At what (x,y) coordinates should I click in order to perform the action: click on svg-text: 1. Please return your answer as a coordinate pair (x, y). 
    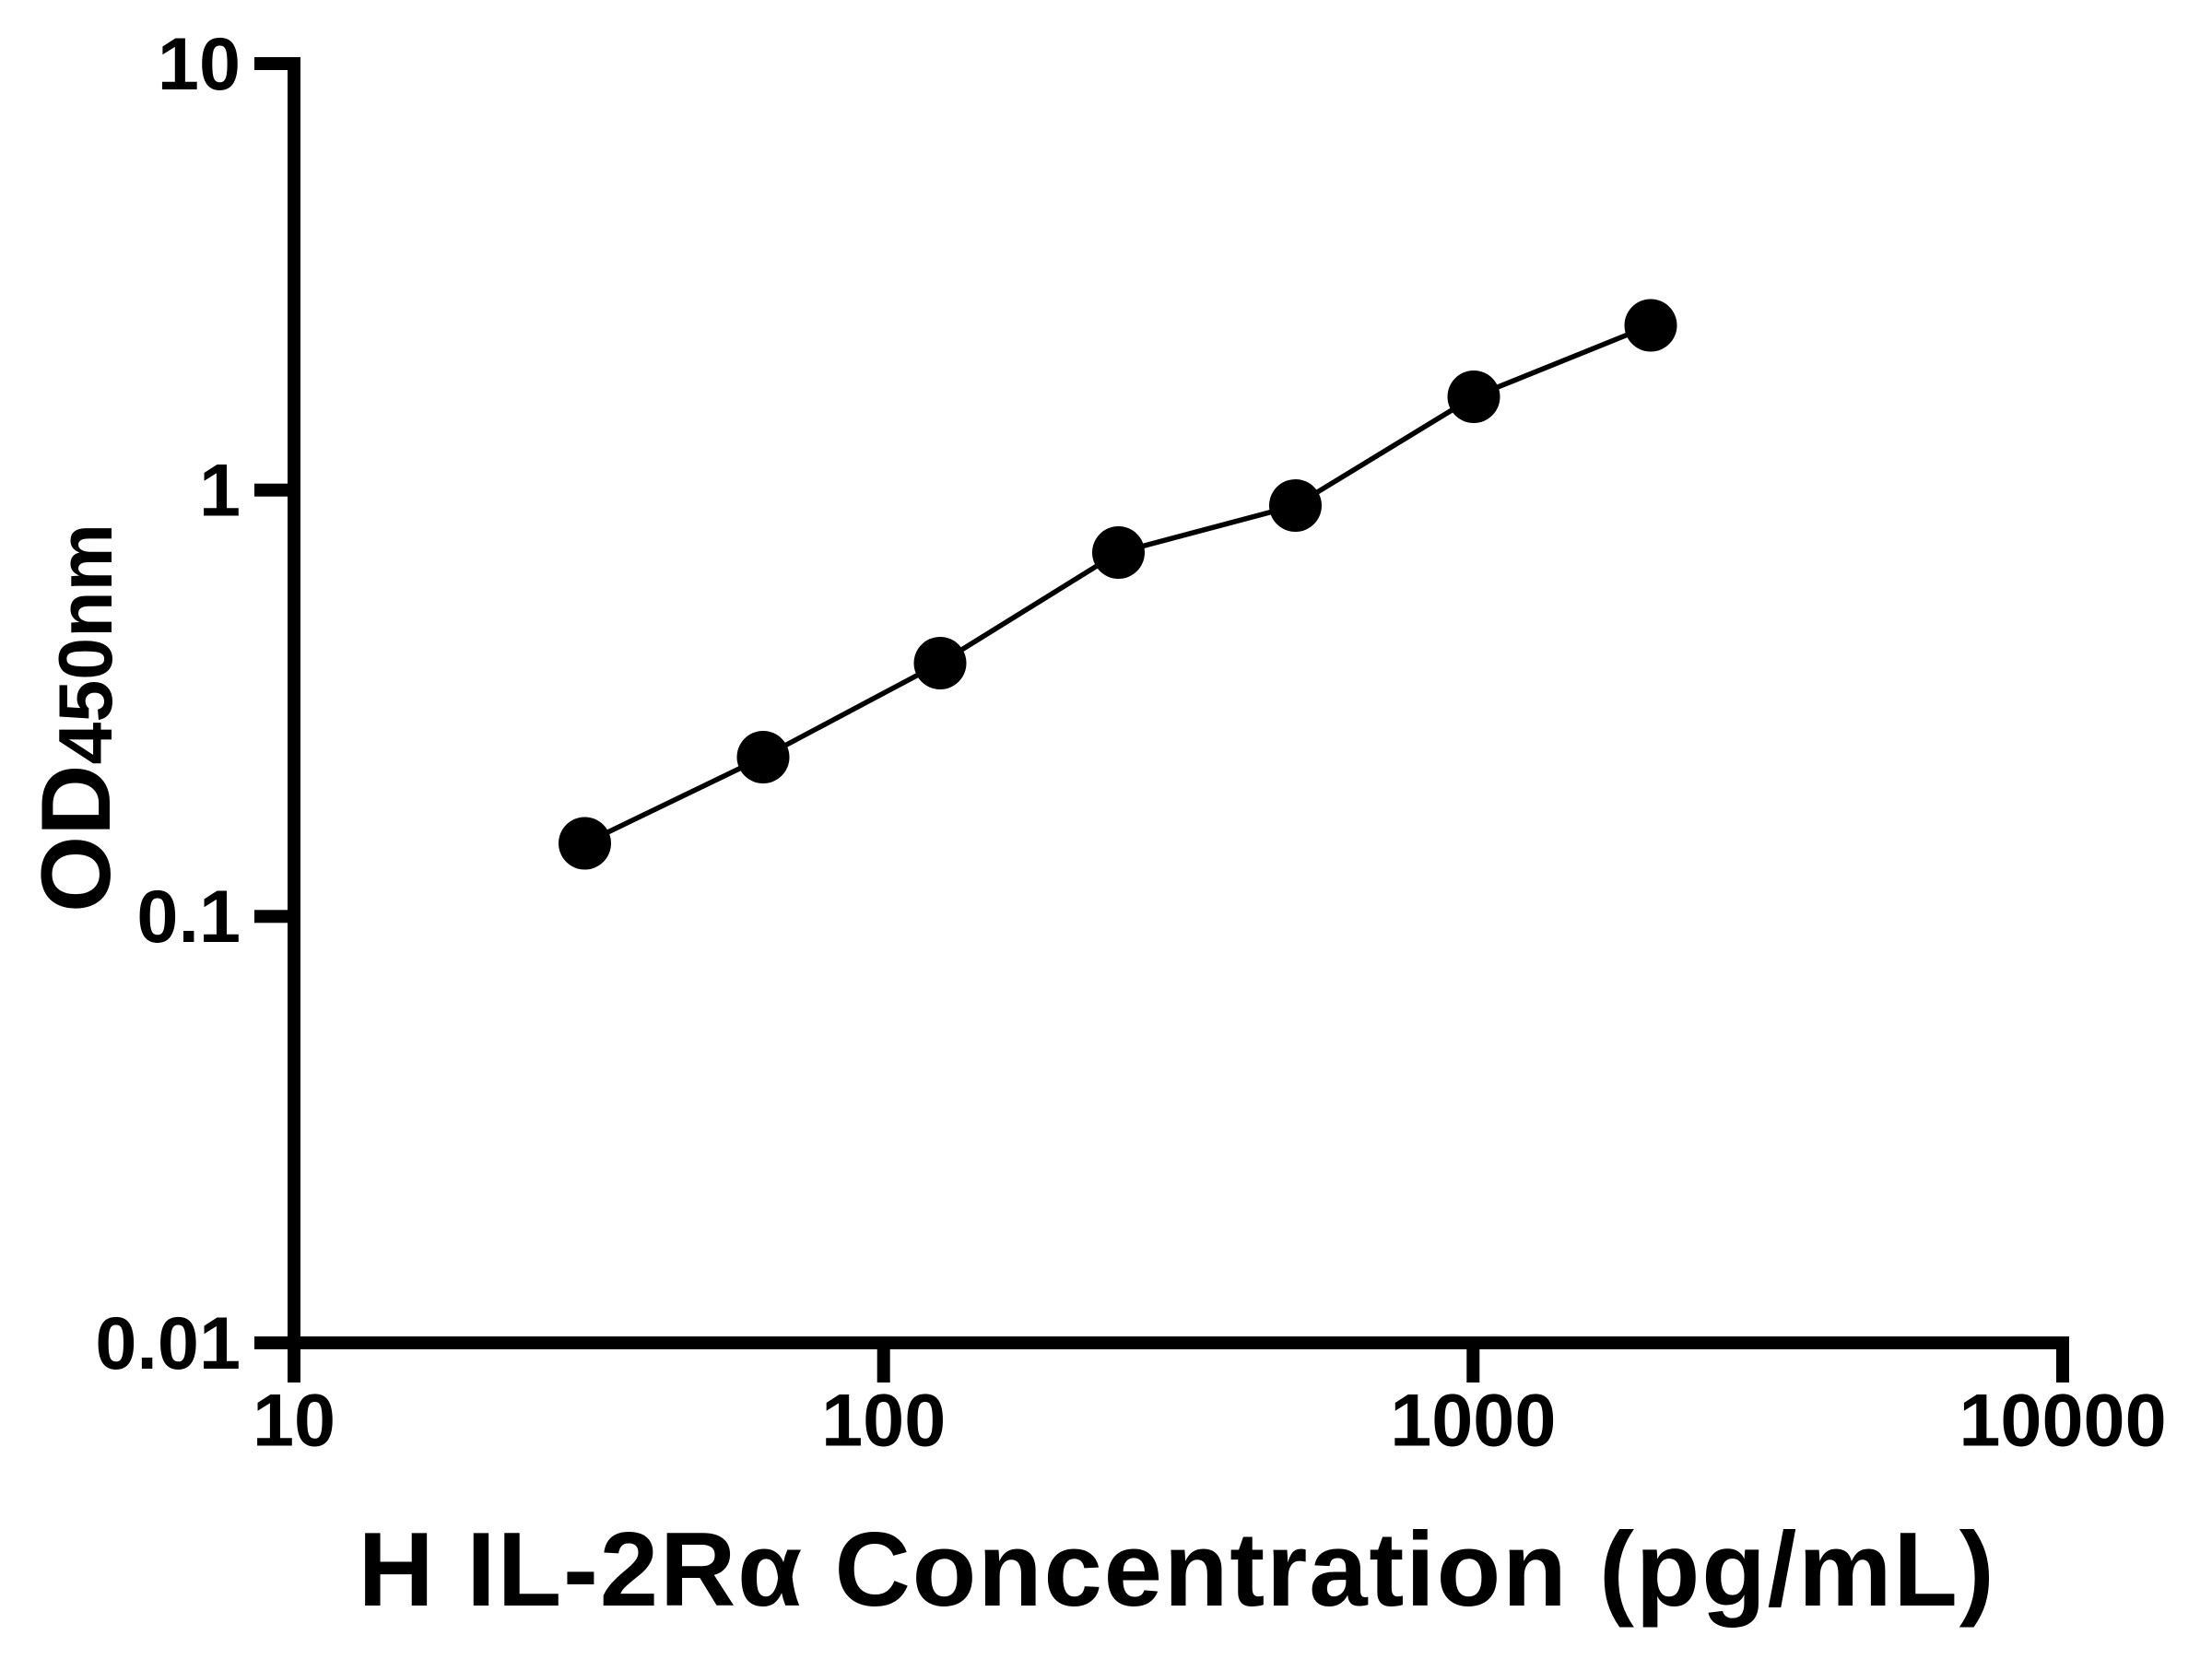
    Looking at the image, I should click on (220, 491).